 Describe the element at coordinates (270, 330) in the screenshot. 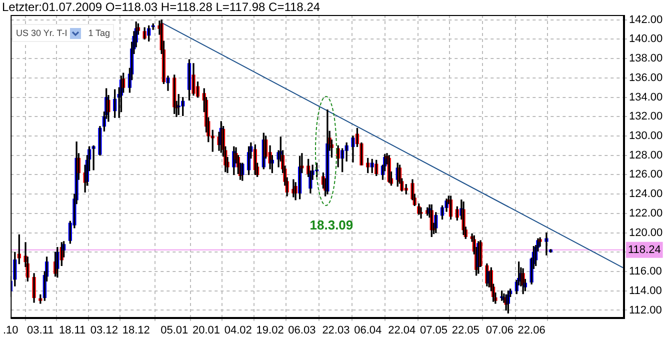

I see `x-tick-label: 19.02` at that location.